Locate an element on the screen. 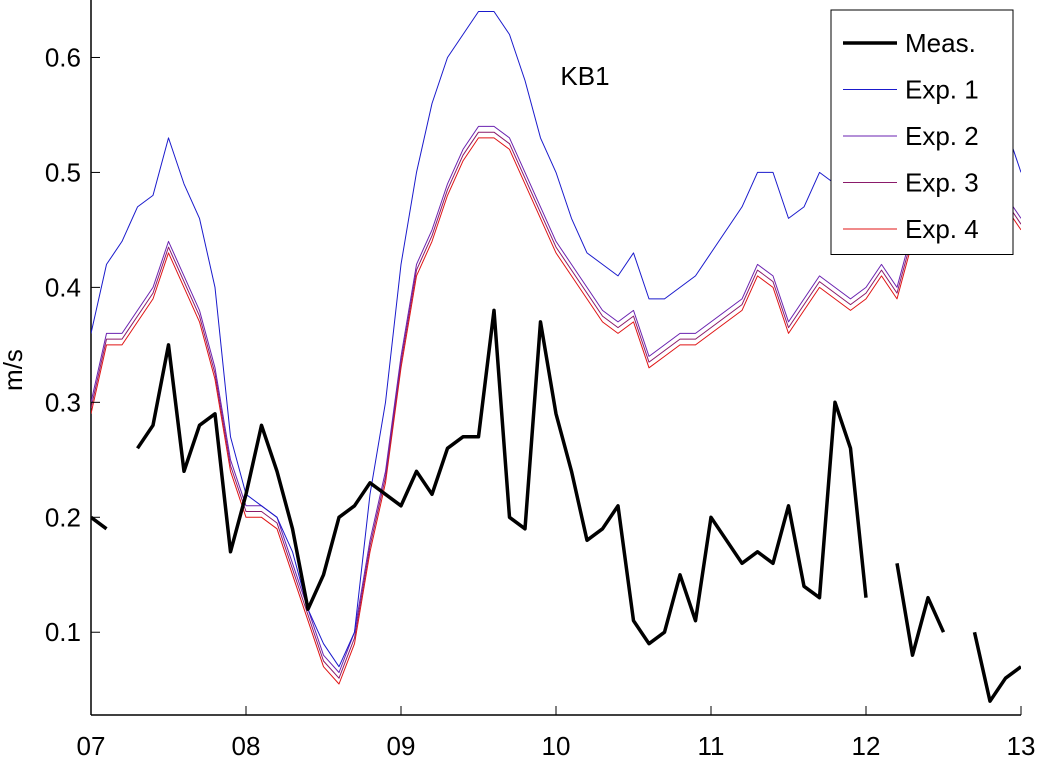 The image size is (1037, 764). legend-label: Meas. is located at coordinates (940, 43).